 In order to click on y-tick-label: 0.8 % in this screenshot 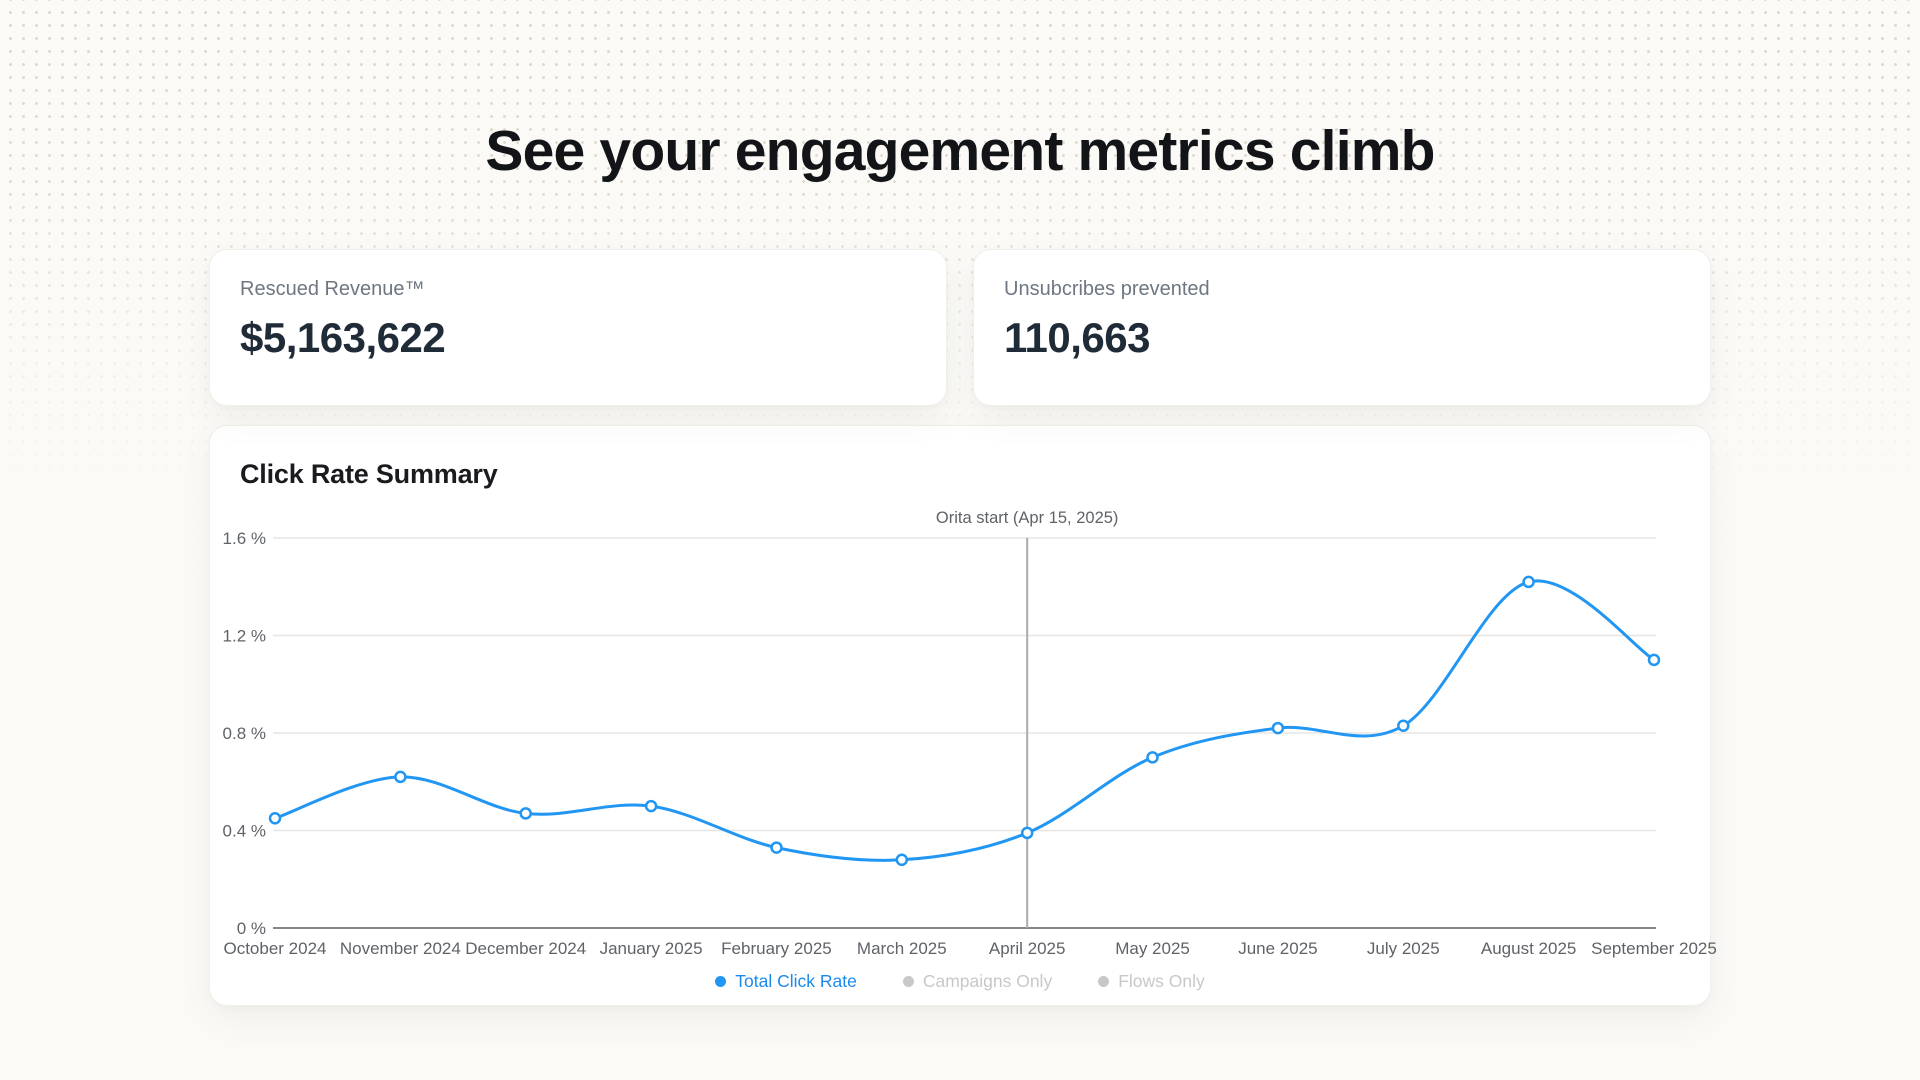, I will do `click(244, 733)`.